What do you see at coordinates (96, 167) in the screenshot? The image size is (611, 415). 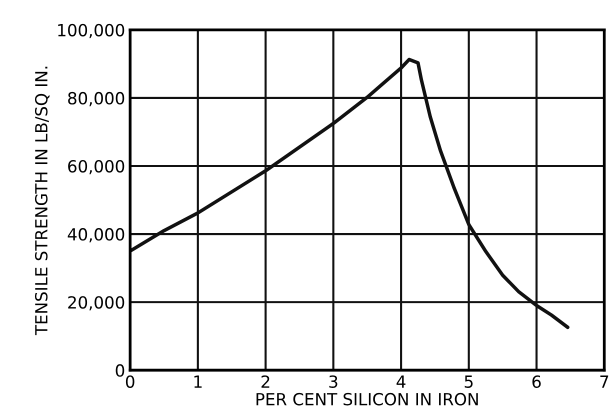 I see `y-tick-label: 60,000` at bounding box center [96, 167].